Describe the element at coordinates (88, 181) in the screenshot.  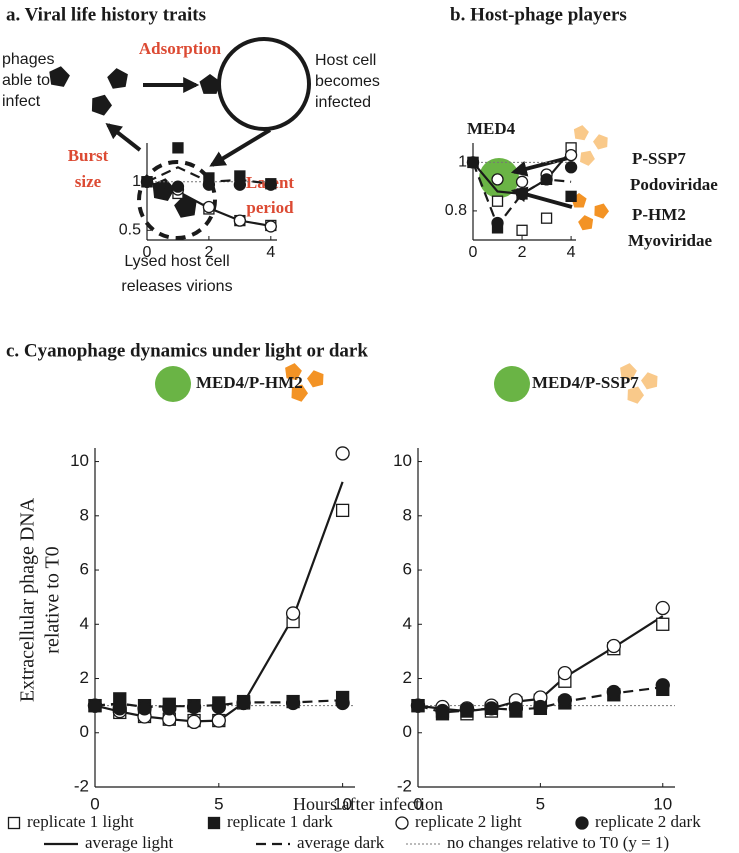
I see `label: size` at that location.